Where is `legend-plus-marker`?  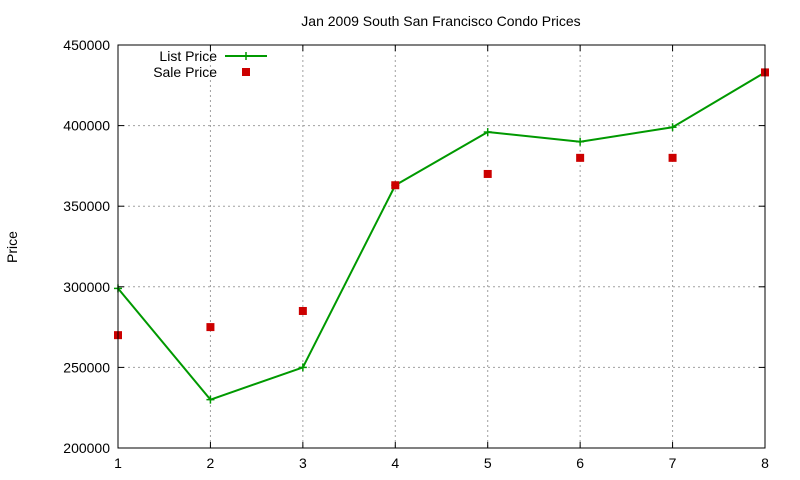
legend-plus-marker is located at coordinates (246, 56).